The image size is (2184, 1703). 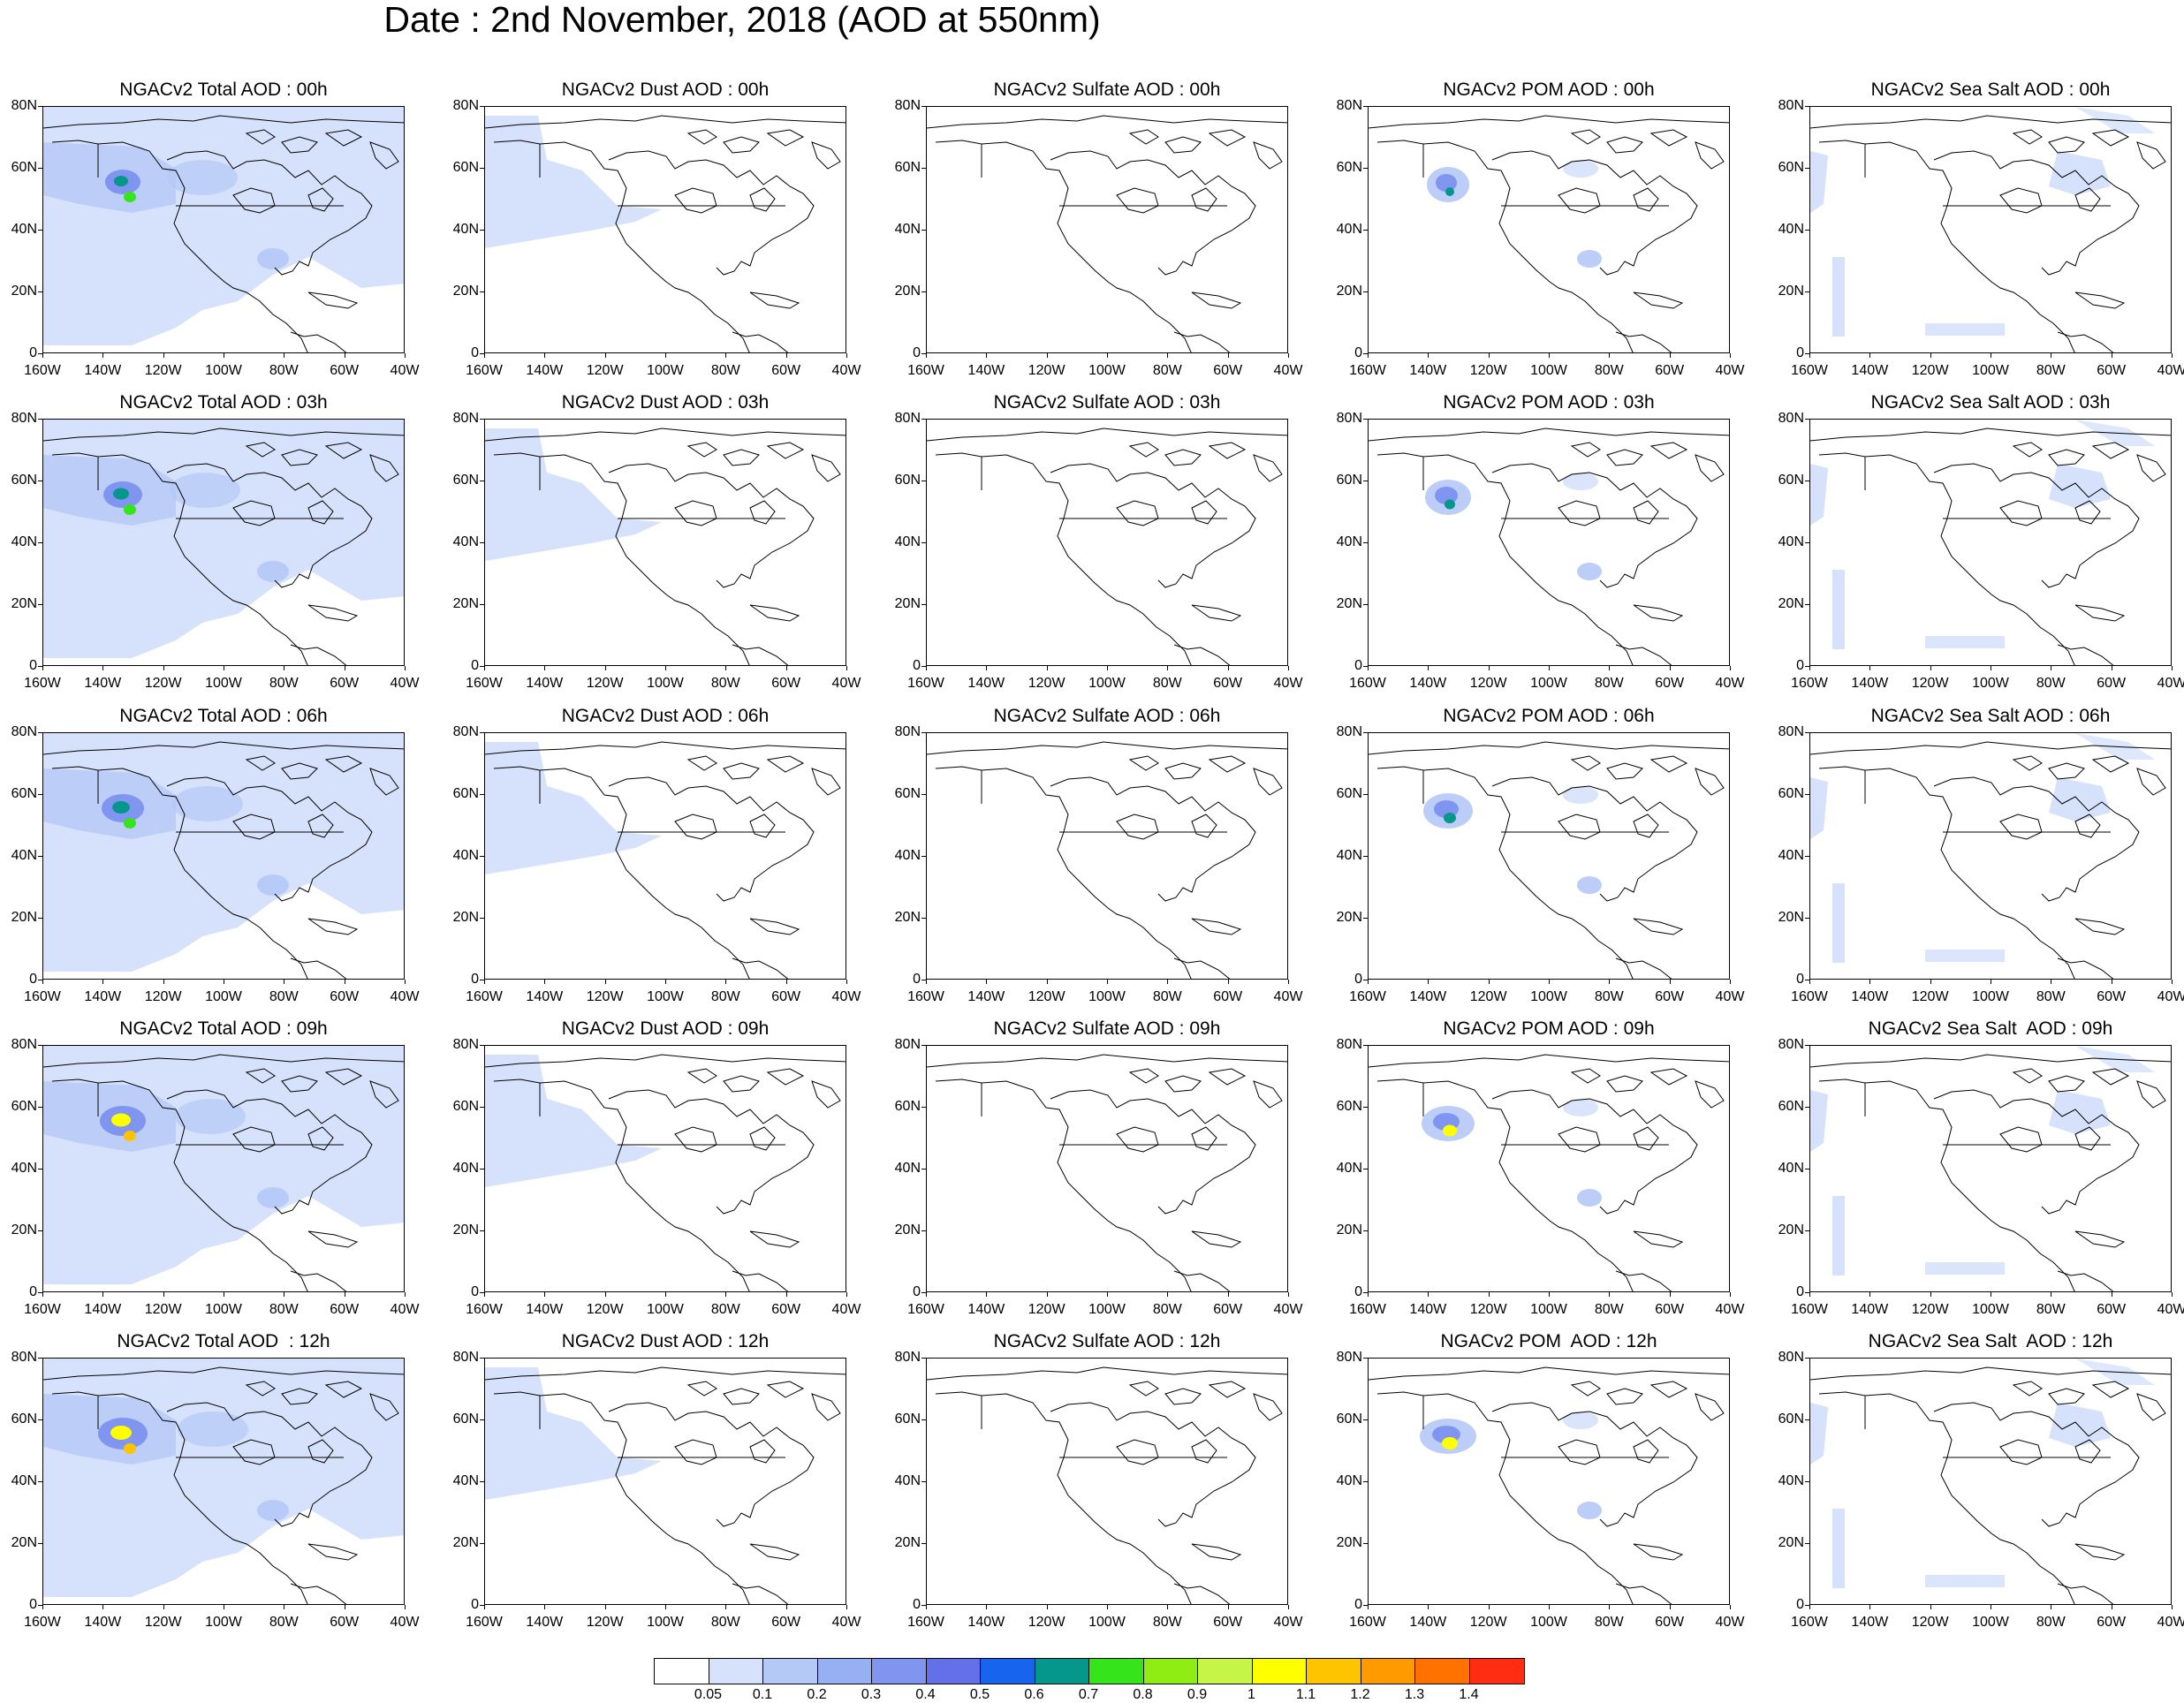 I want to click on x-tick-label: 160W, so click(x=485, y=370).